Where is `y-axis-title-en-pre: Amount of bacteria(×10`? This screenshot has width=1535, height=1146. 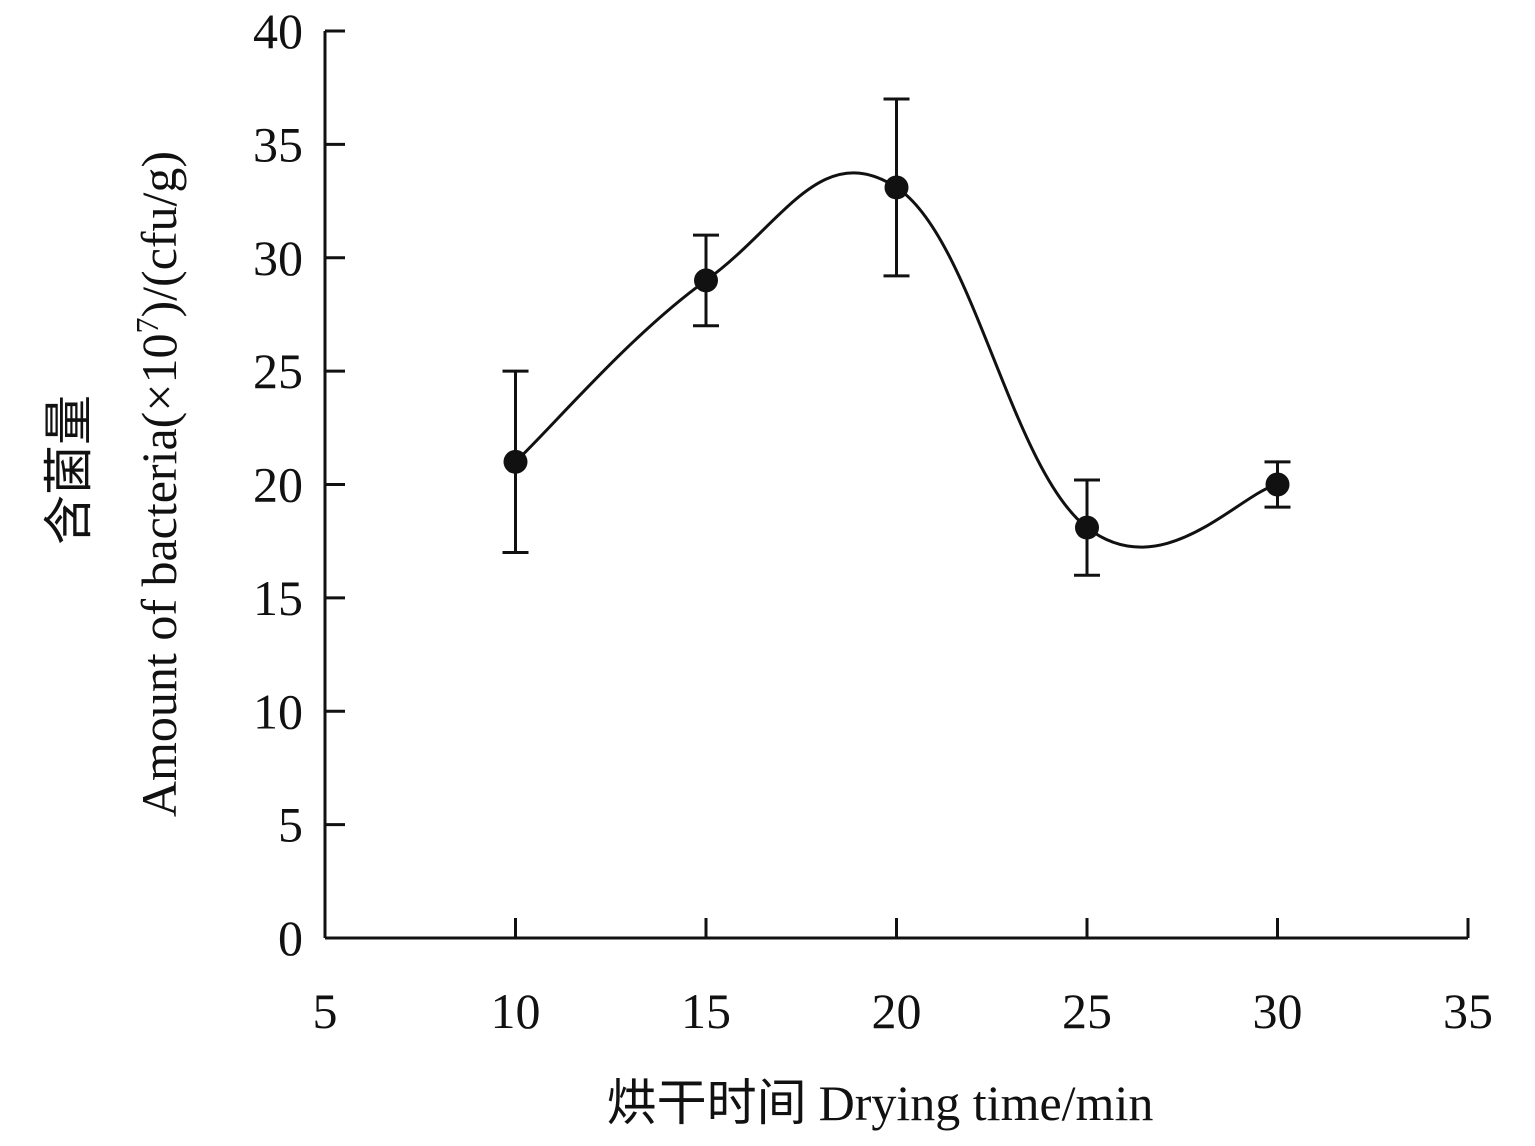 y-axis-title-en-pre: Amount of bacteria(×10 is located at coordinates (159, 575).